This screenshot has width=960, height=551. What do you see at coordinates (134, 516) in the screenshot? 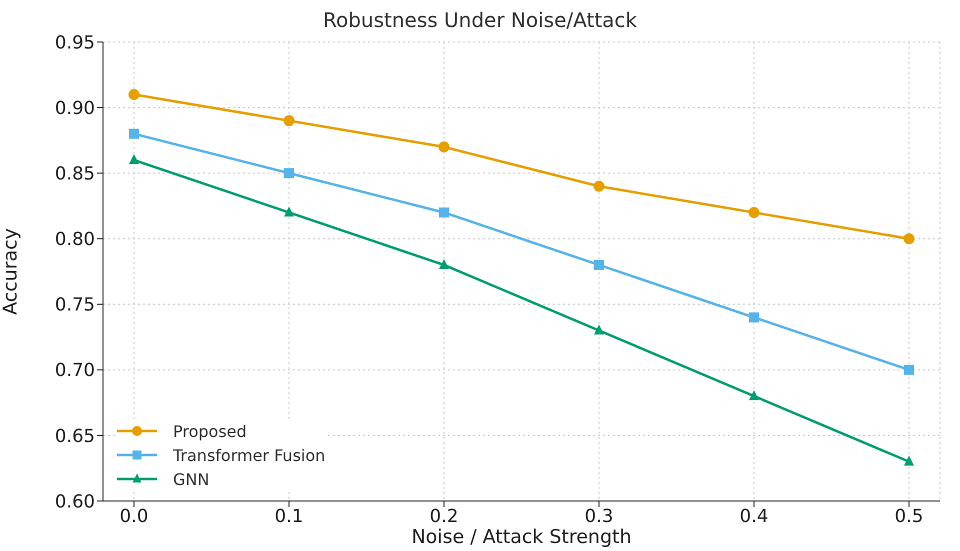
I see `x-tick-label: 0.0` at bounding box center [134, 516].